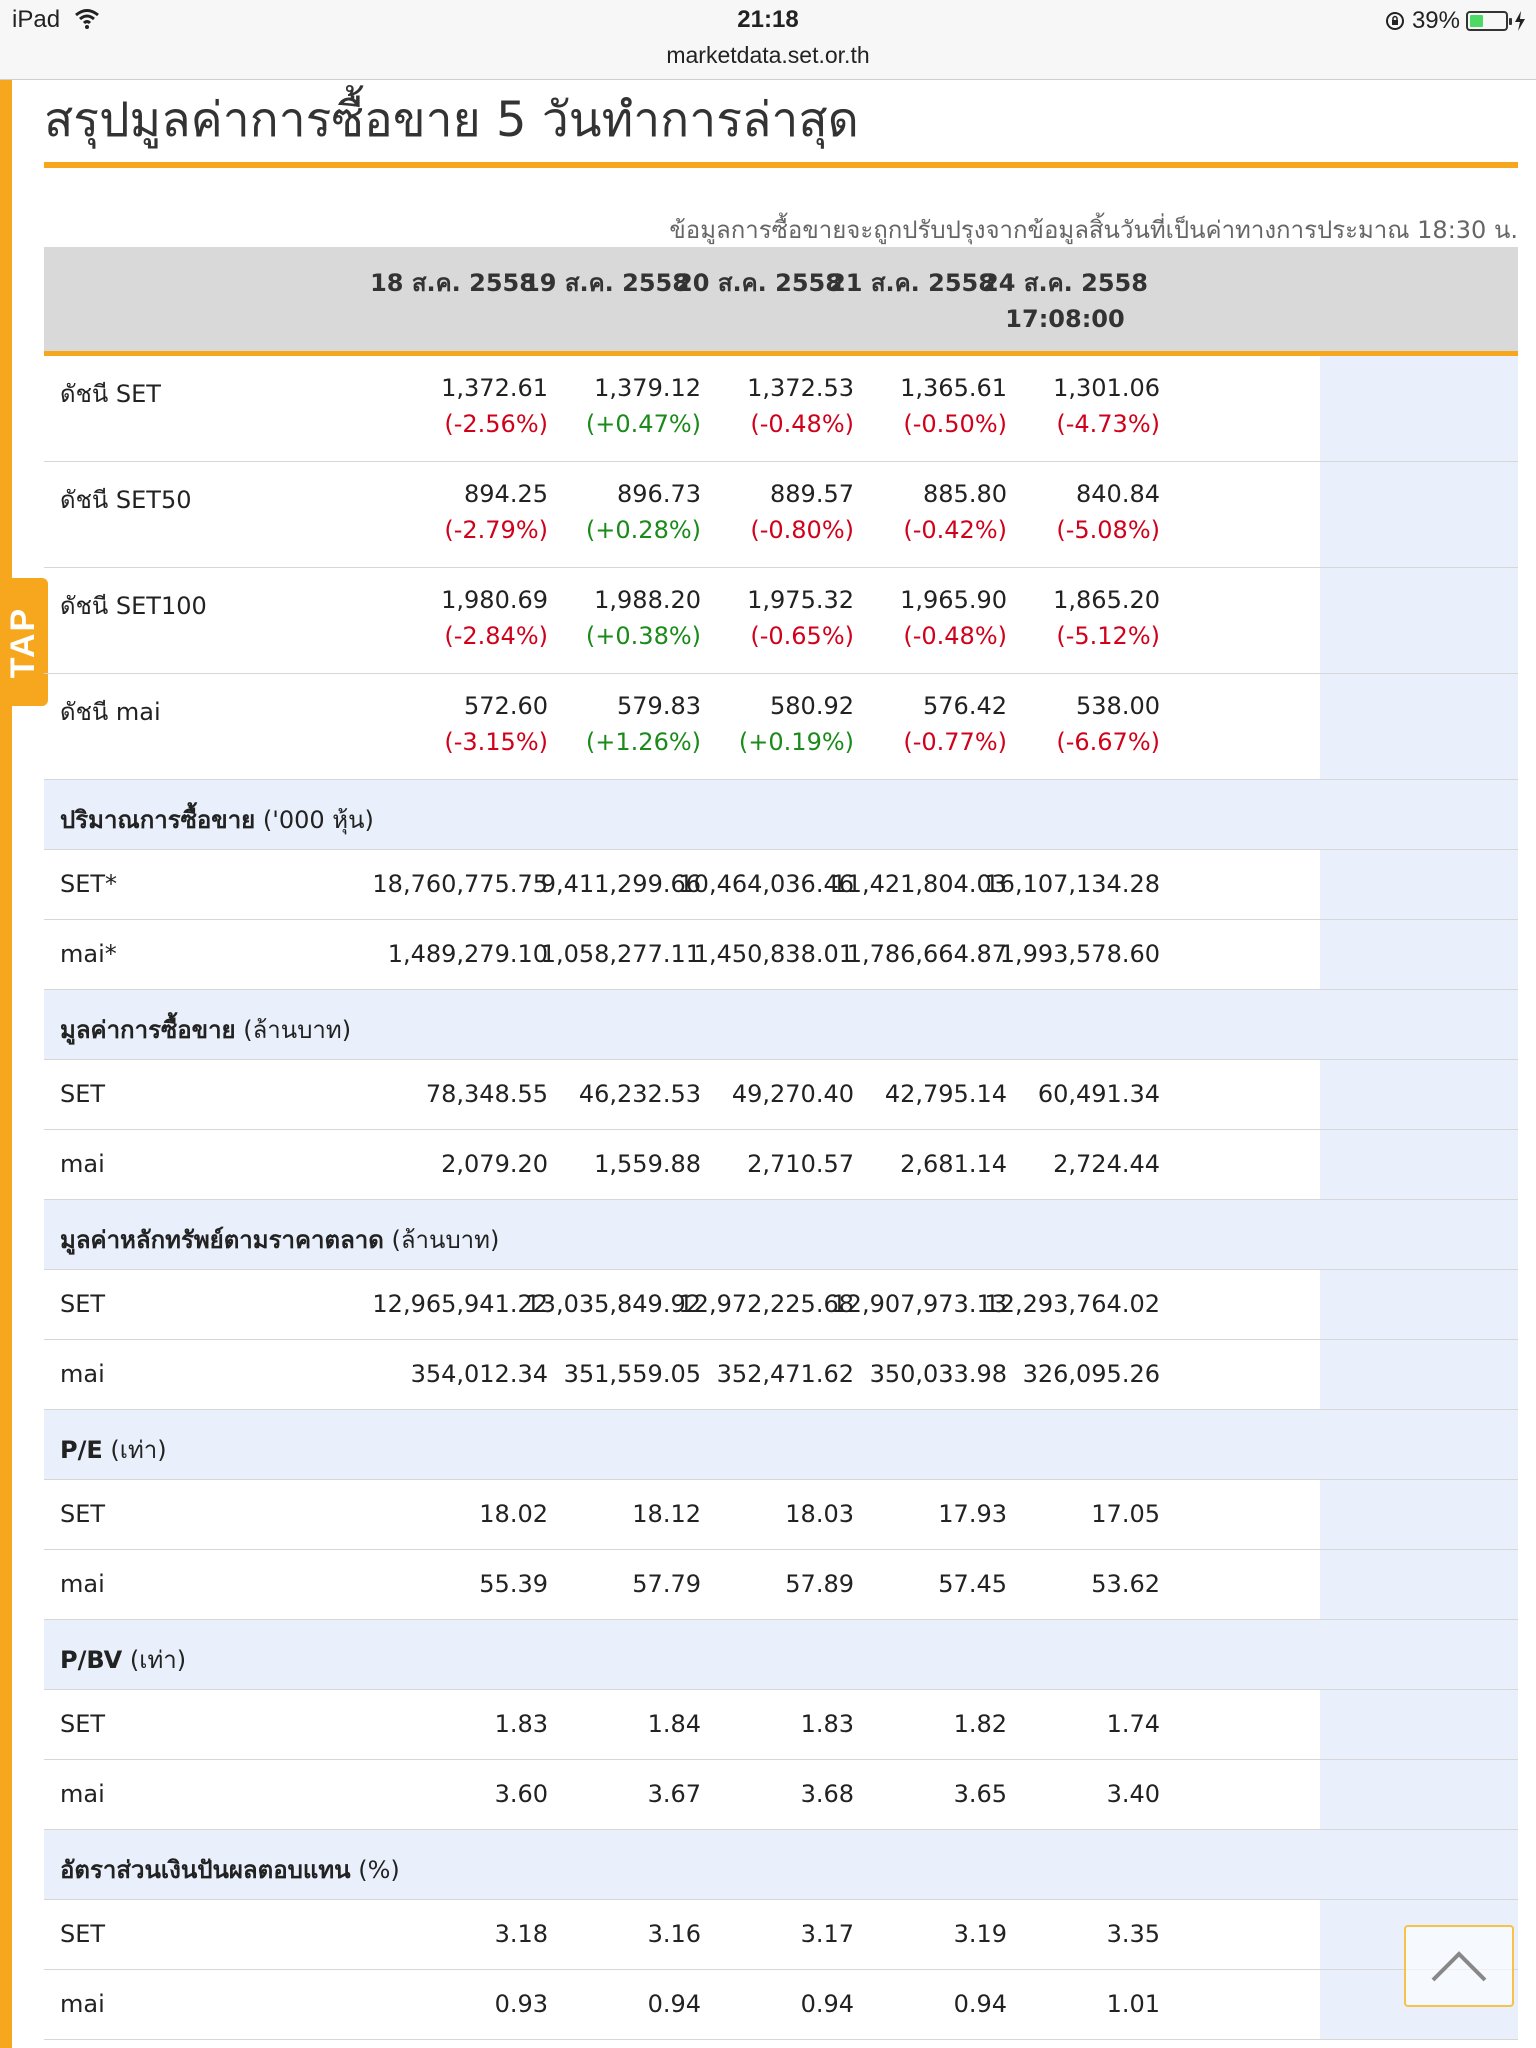 This screenshot has width=1536, height=2048. I want to click on value-cell: 18,760,775.75, so click(460, 884).